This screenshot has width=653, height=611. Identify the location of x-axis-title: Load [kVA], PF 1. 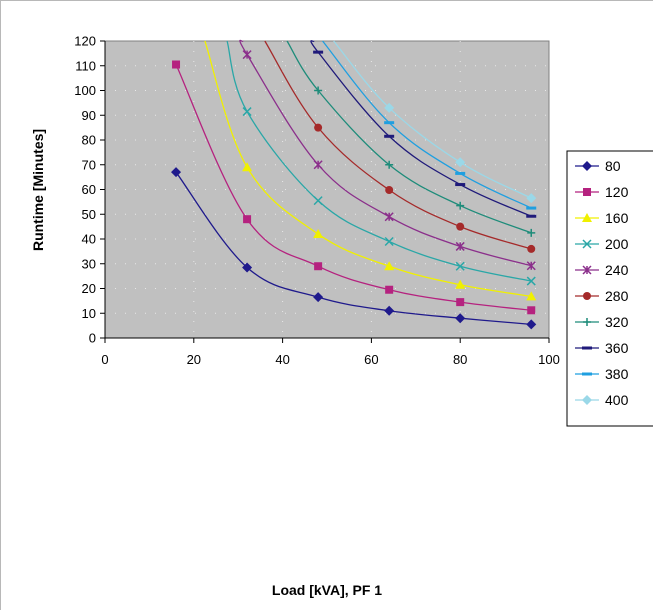
(327, 590).